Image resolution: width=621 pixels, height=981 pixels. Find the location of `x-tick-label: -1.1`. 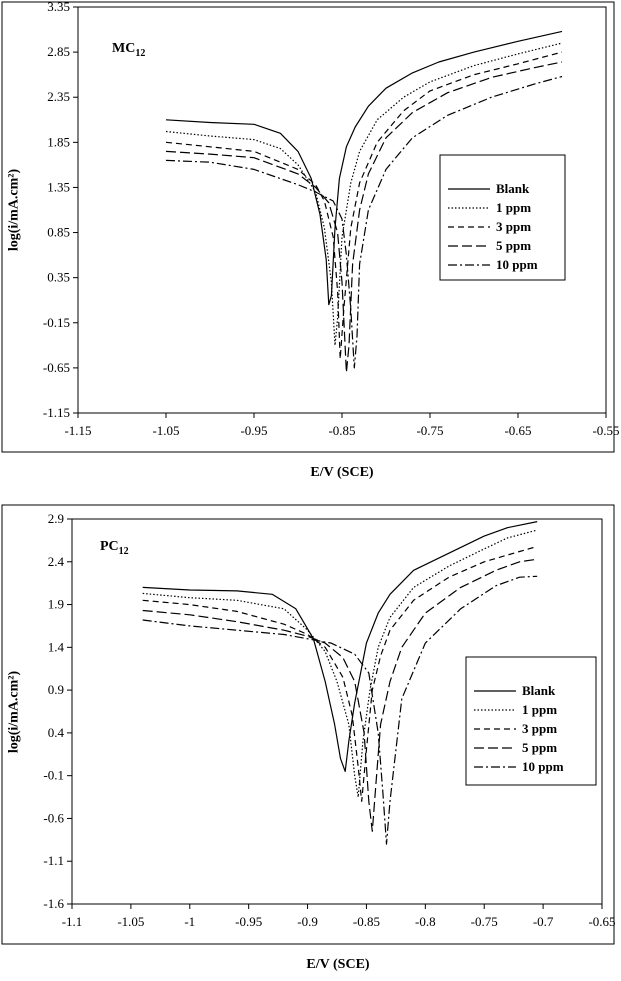

x-tick-label: -1.1 is located at coordinates (72, 921).